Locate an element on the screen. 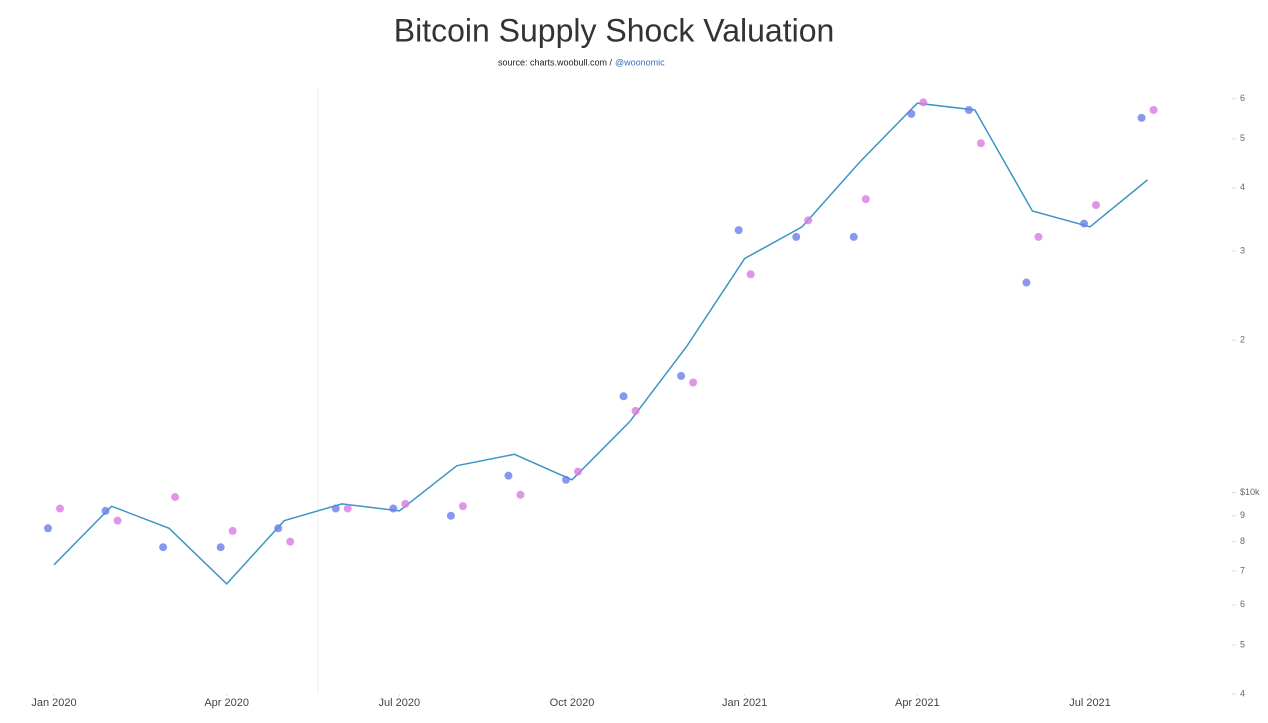 The width and height of the screenshot is (1268, 723). chart-subtitle: source: charts.woobull.com / is located at coordinates (555, 62).